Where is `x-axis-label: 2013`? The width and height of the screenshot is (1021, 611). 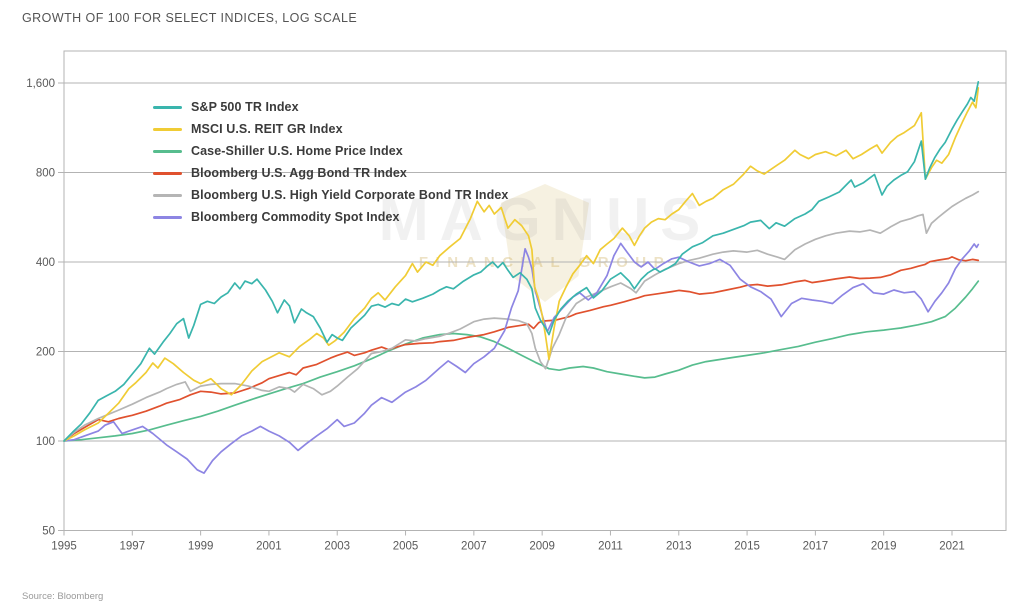 x-axis-label: 2013 is located at coordinates (679, 547).